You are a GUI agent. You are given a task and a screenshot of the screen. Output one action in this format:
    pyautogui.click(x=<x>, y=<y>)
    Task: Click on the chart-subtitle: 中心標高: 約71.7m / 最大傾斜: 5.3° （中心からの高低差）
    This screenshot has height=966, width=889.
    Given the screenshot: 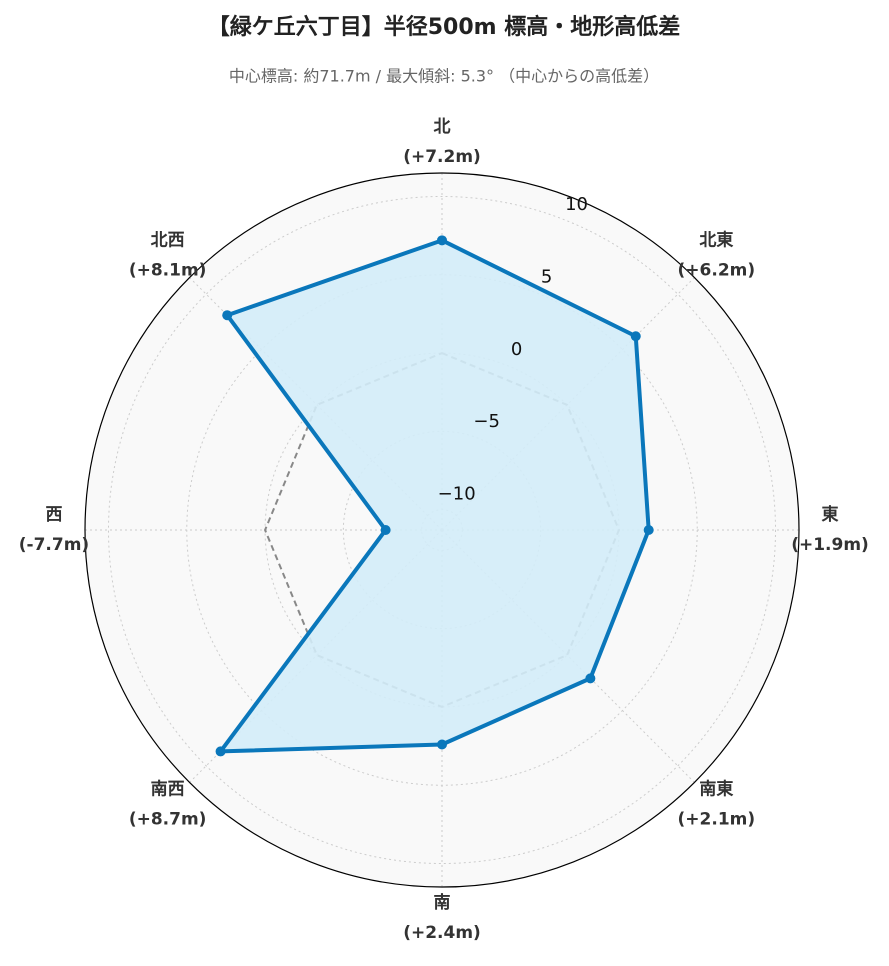 What is the action you would take?
    pyautogui.click(x=444, y=76)
    